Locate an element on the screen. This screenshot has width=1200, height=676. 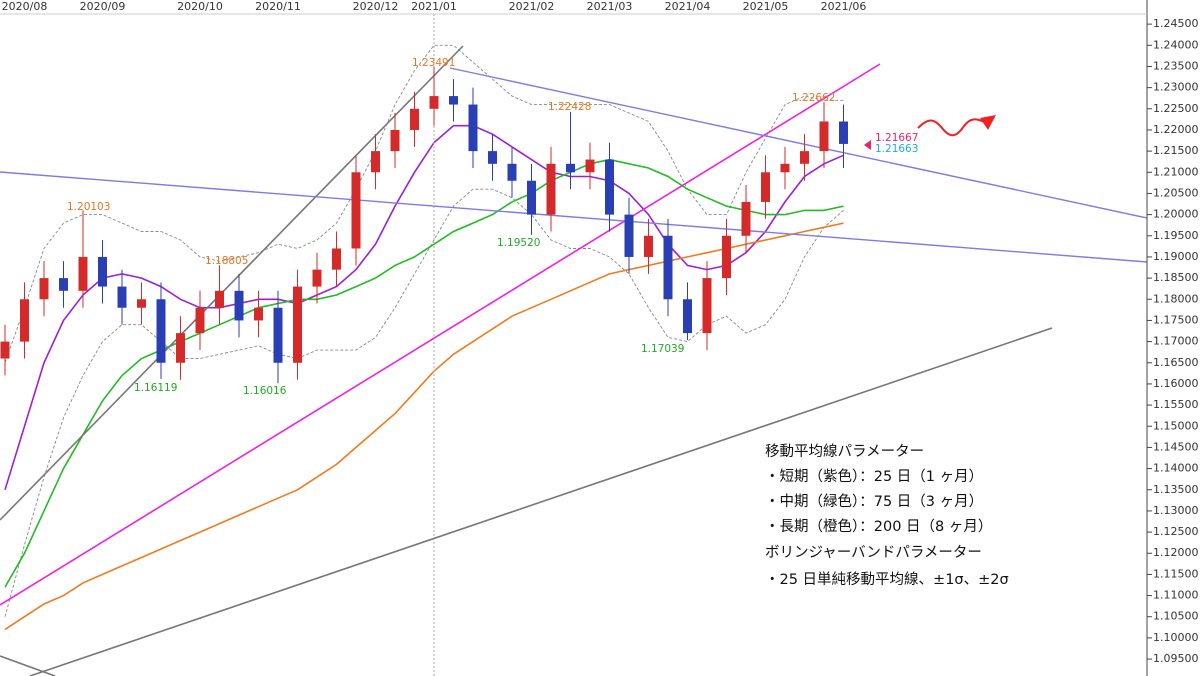
y-tick-label: 1.19000 is located at coordinates (1176, 256).